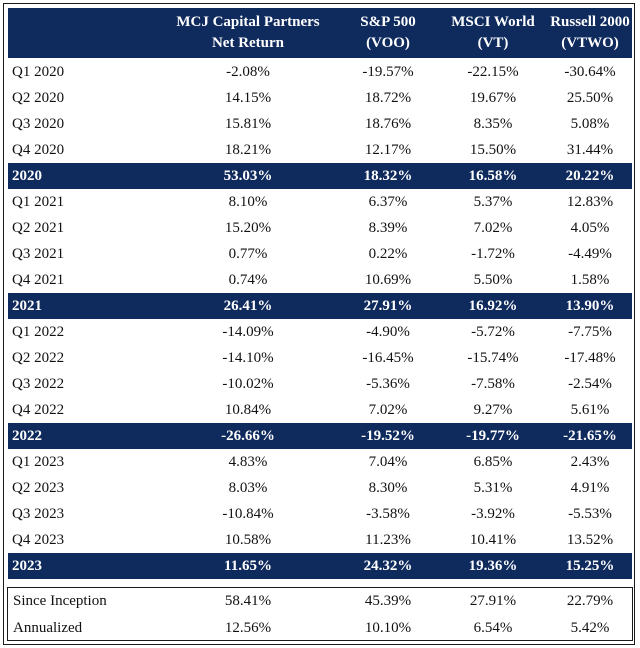  I want to click on row-label: Q1 2022, so click(38, 332).